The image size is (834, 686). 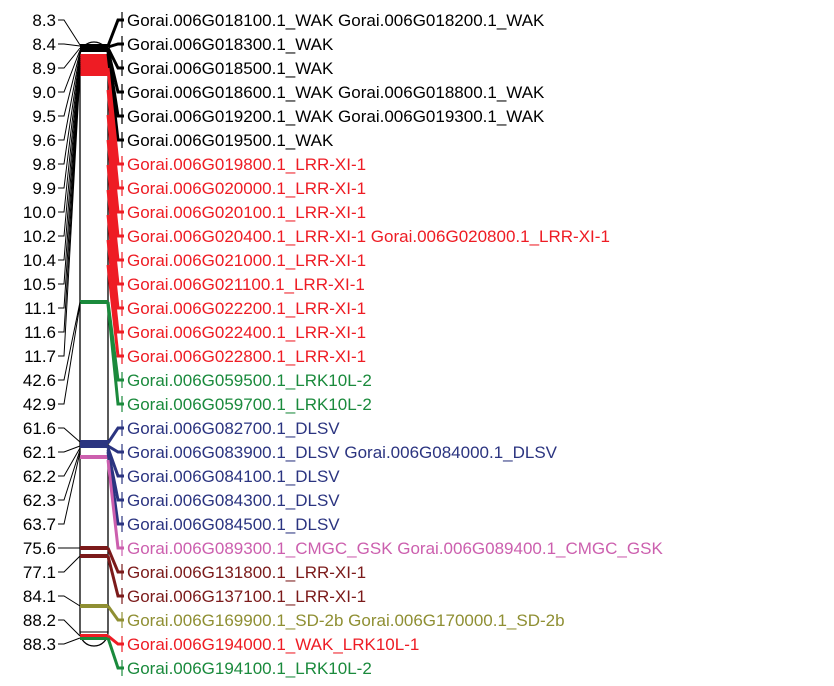 What do you see at coordinates (39, 476) in the screenshot?
I see `position-label: 62.2` at bounding box center [39, 476].